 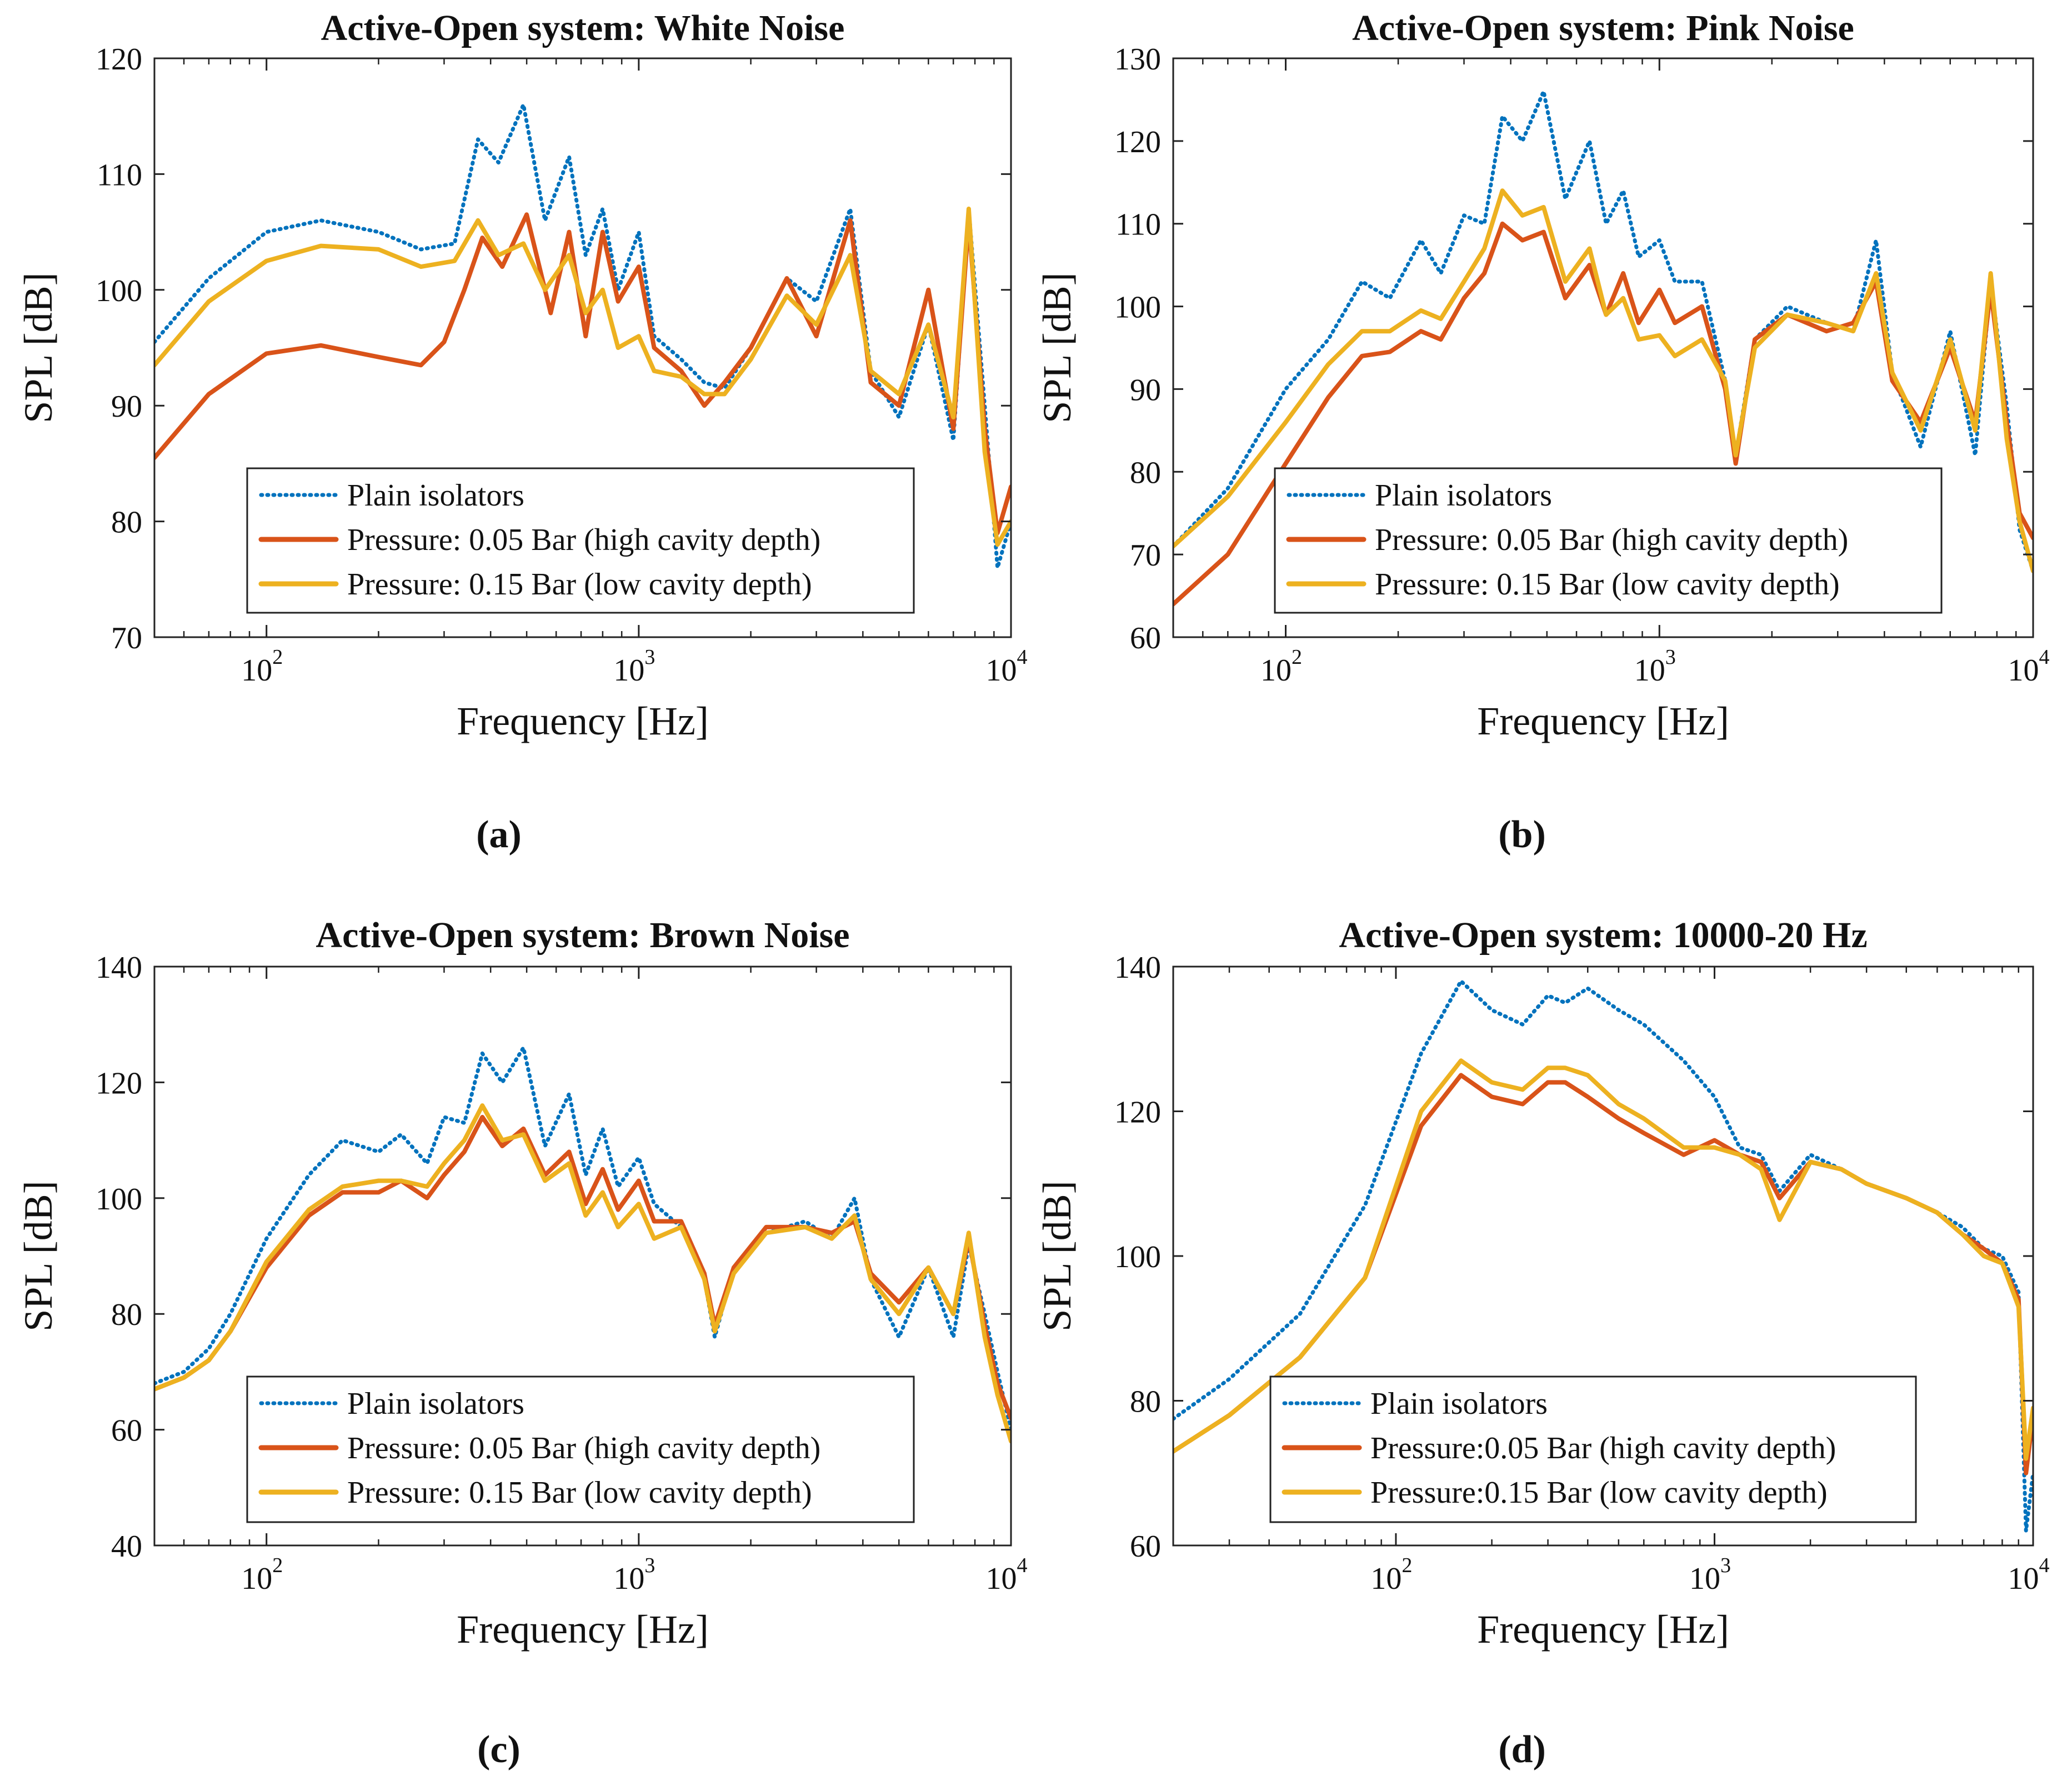 What do you see at coordinates (1599, 1492) in the screenshot?
I see `legend-label-3: Pressure:0.15 Bar (low cavity depth)` at bounding box center [1599, 1492].